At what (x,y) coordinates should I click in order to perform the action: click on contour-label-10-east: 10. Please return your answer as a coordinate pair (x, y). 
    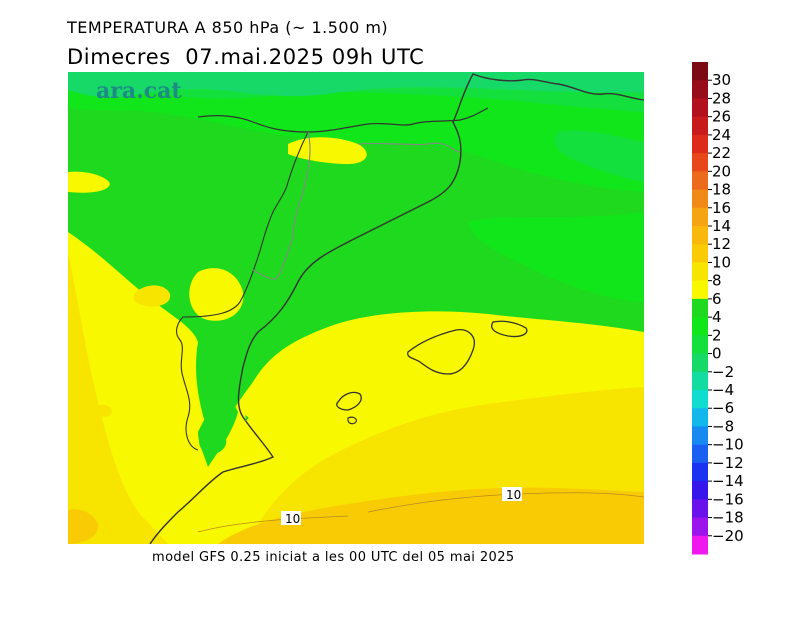
    Looking at the image, I should click on (513, 495).